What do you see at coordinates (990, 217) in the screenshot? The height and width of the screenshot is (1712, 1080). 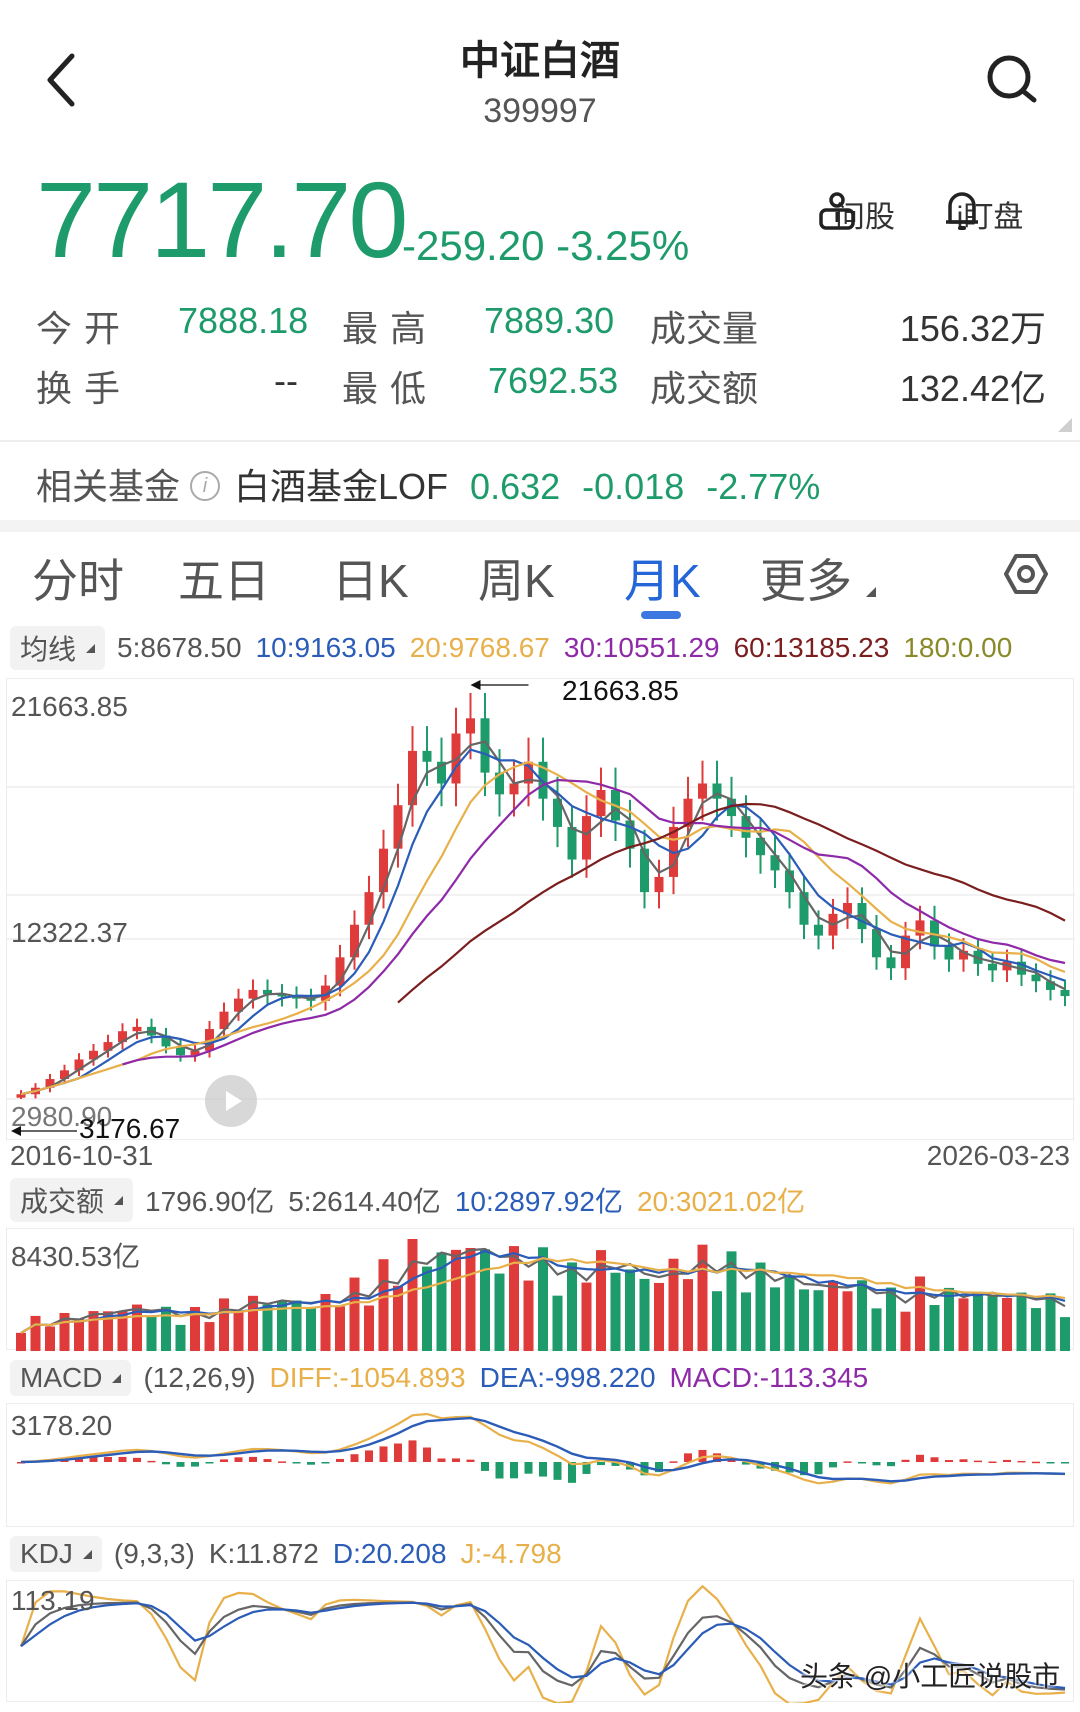 I see `watch-label: i盯盘` at bounding box center [990, 217].